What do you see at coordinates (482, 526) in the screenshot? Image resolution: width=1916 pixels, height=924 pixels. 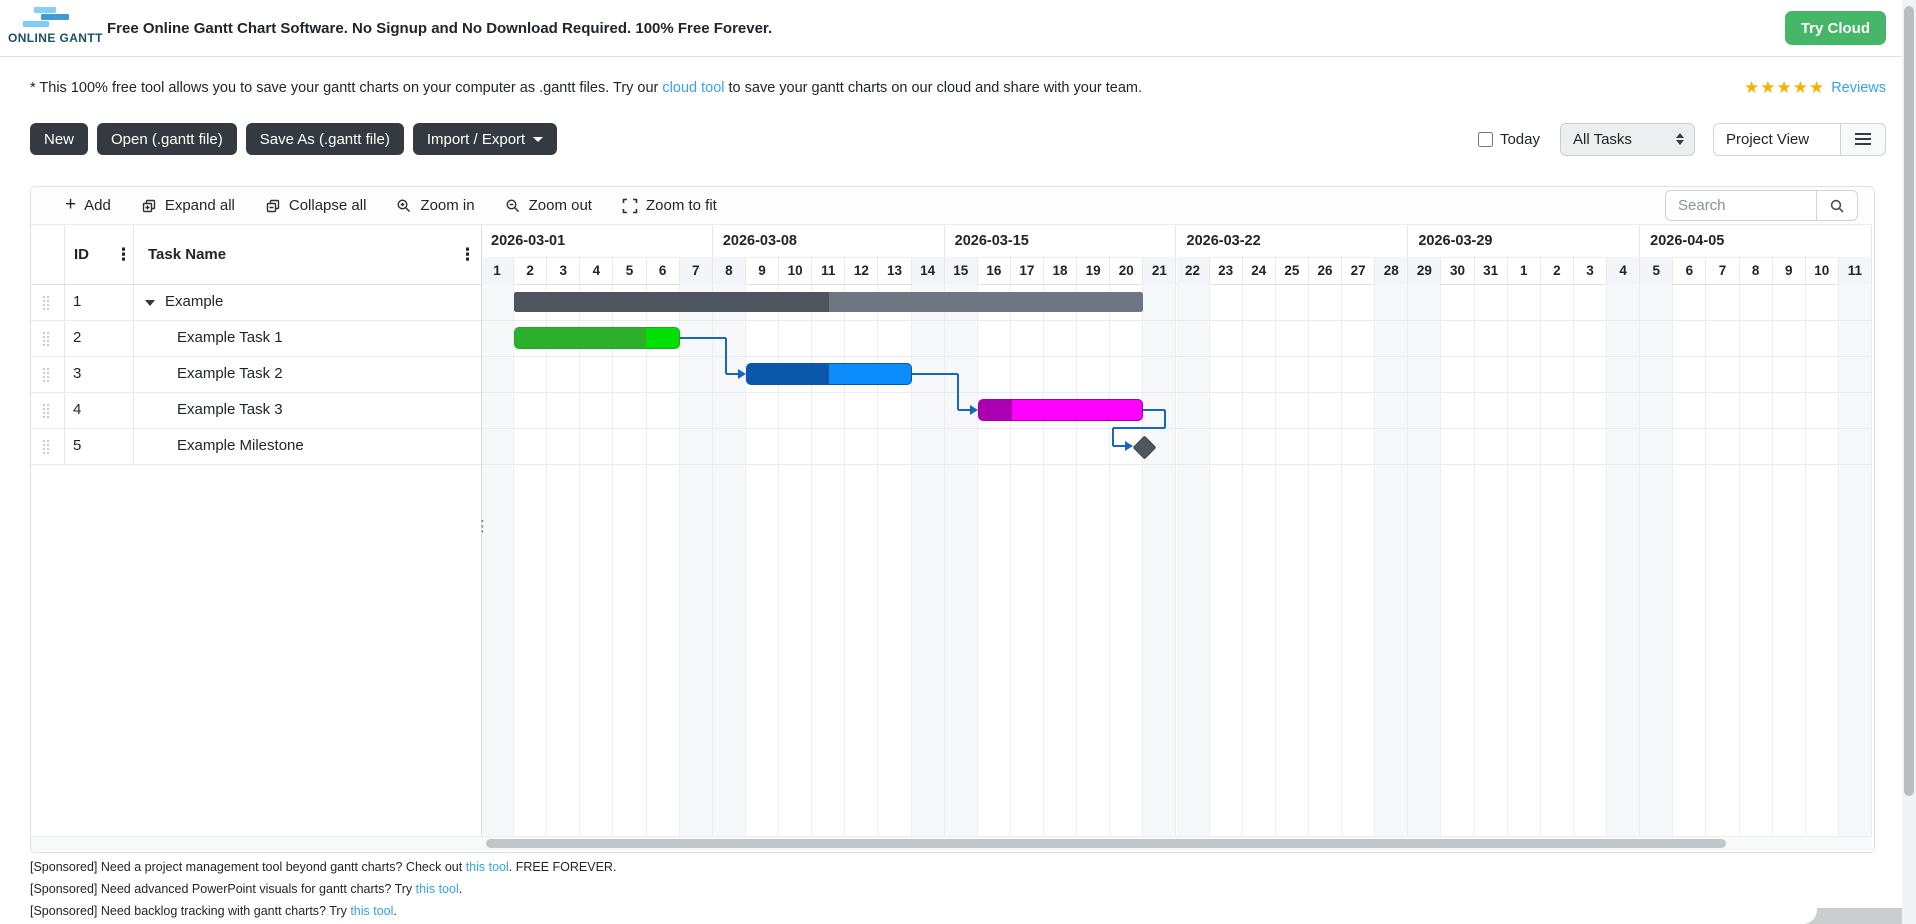 I see `splitter-handle-icon` at bounding box center [482, 526].